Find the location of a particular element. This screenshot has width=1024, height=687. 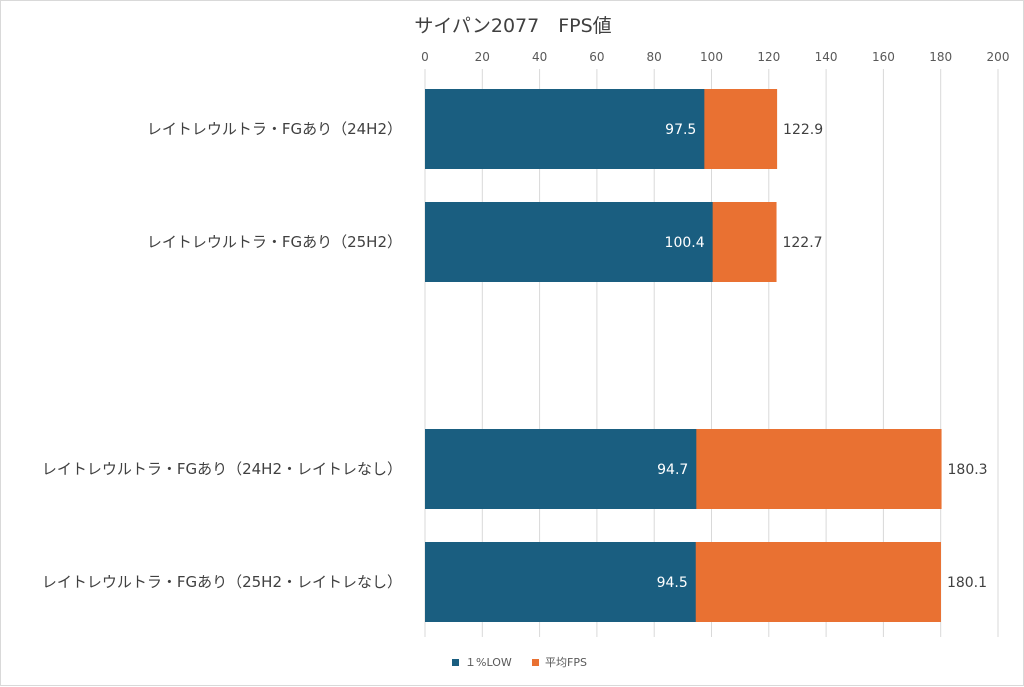

data-label-1pct-low: 94.5 is located at coordinates (672, 583).